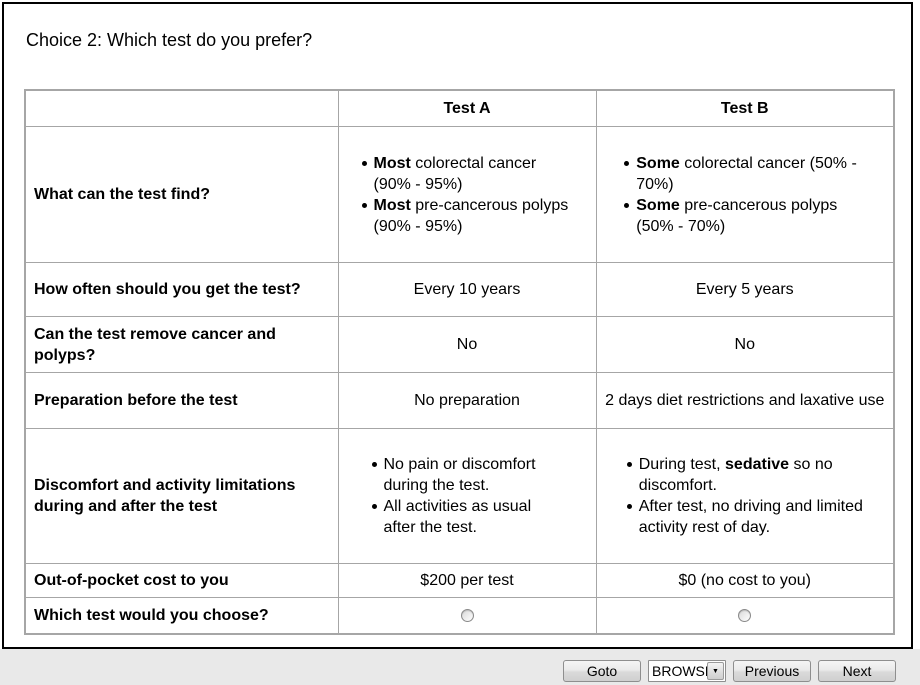 This screenshot has height=685, width=920. Describe the element at coordinates (772, 671) in the screenshot. I see `previous-button: Previous` at that location.